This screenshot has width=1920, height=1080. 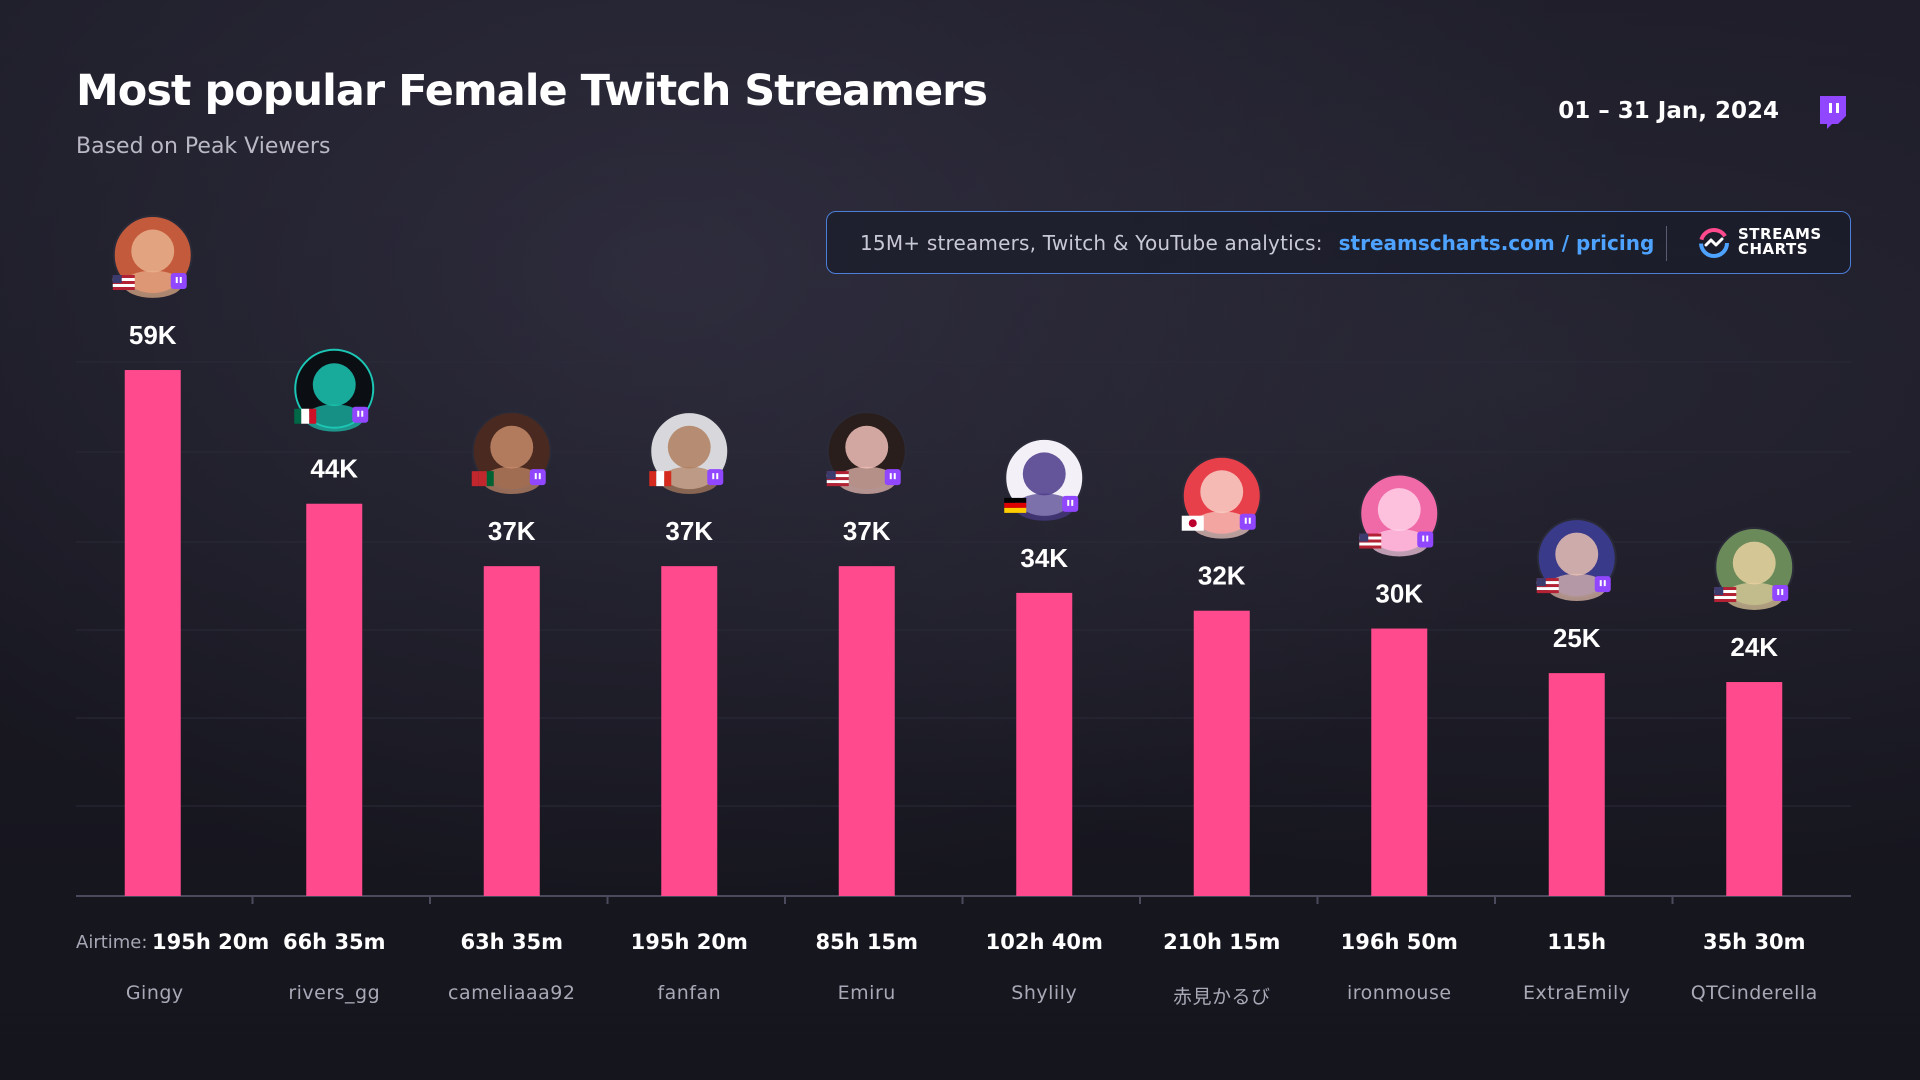 I want to click on airtime-value: 85h 15m, so click(x=867, y=942).